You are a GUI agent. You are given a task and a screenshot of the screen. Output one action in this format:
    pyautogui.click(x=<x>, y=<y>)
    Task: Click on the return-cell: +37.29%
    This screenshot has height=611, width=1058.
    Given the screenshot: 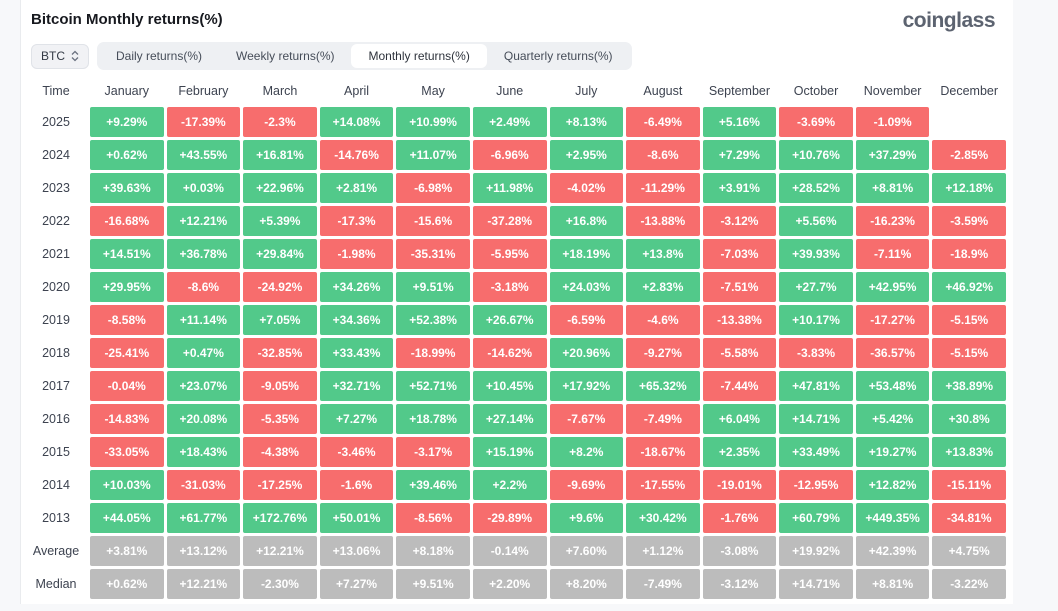 What is the action you would take?
    pyautogui.click(x=892, y=155)
    